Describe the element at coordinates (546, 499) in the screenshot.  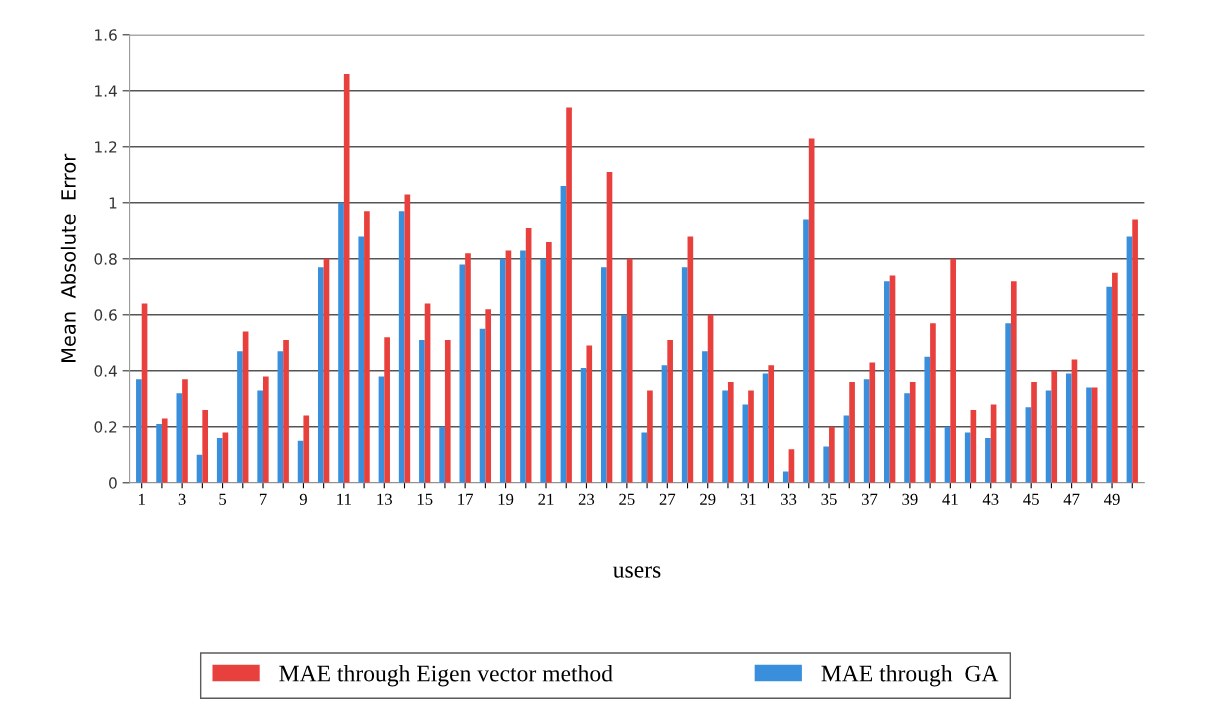
I see `x-tick-label: 21` at that location.